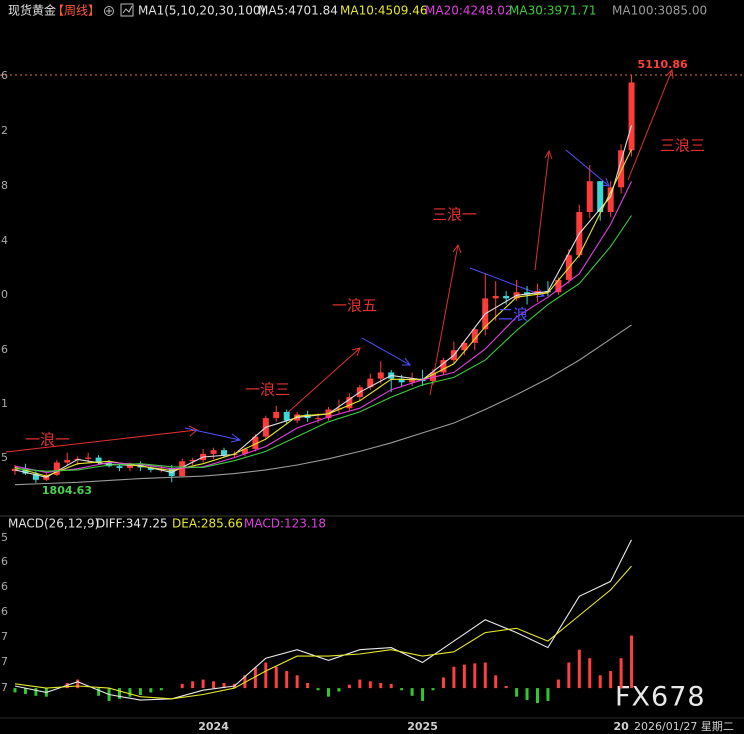  I want to click on indicator-icon, so click(127, 10).